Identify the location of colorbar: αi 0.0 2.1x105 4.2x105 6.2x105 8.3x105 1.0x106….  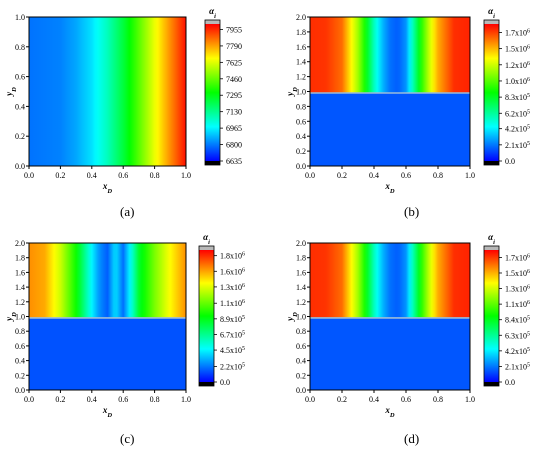
(506, 86).